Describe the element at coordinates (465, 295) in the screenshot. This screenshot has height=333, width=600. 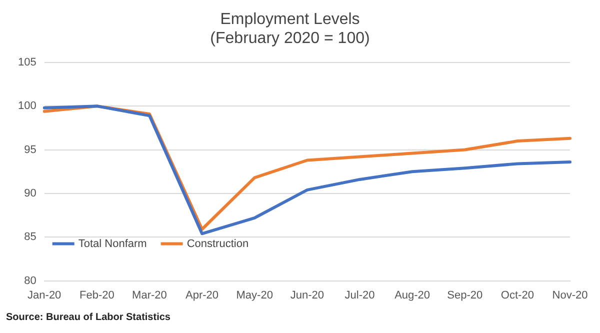
I see `x-tick-label: Sep-20` at that location.